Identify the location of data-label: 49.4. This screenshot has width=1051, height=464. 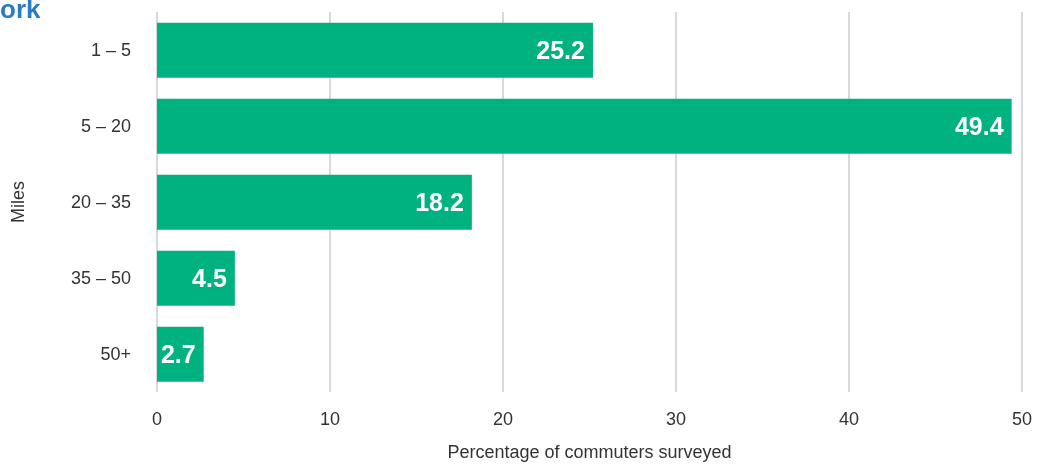
(979, 126).